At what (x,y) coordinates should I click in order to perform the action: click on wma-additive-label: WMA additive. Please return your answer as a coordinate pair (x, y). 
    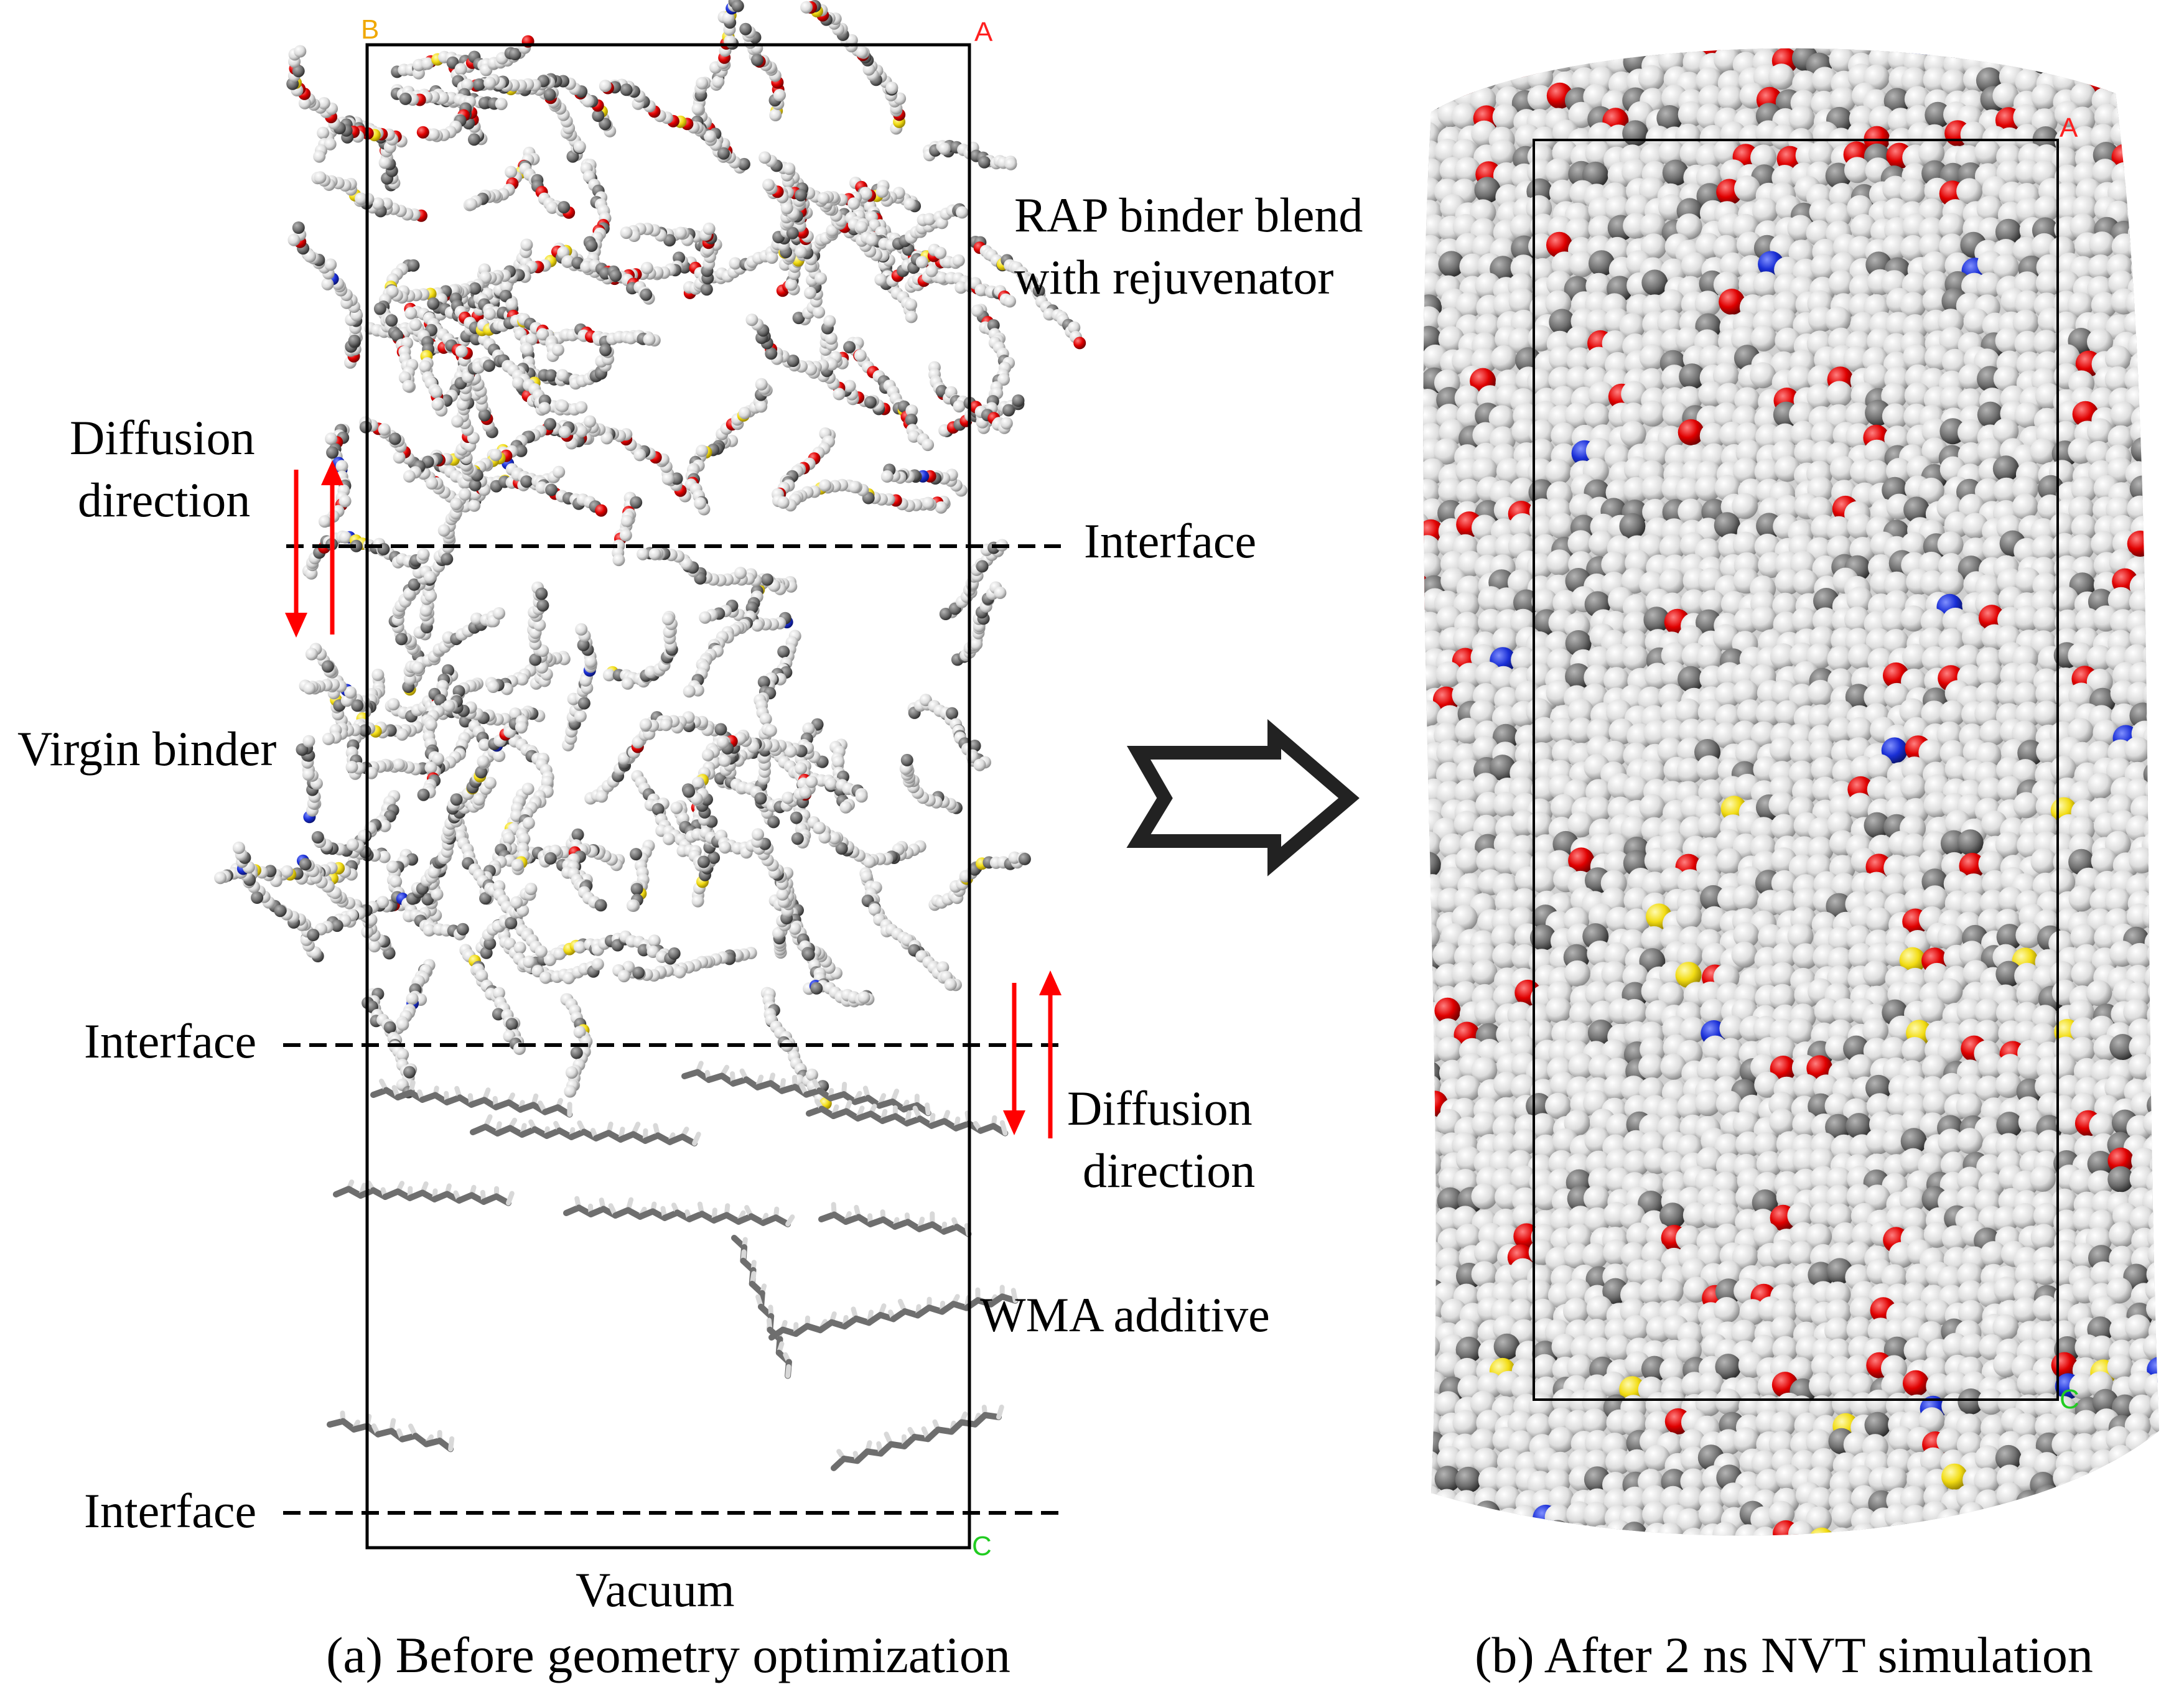
    Looking at the image, I should click on (1125, 1315).